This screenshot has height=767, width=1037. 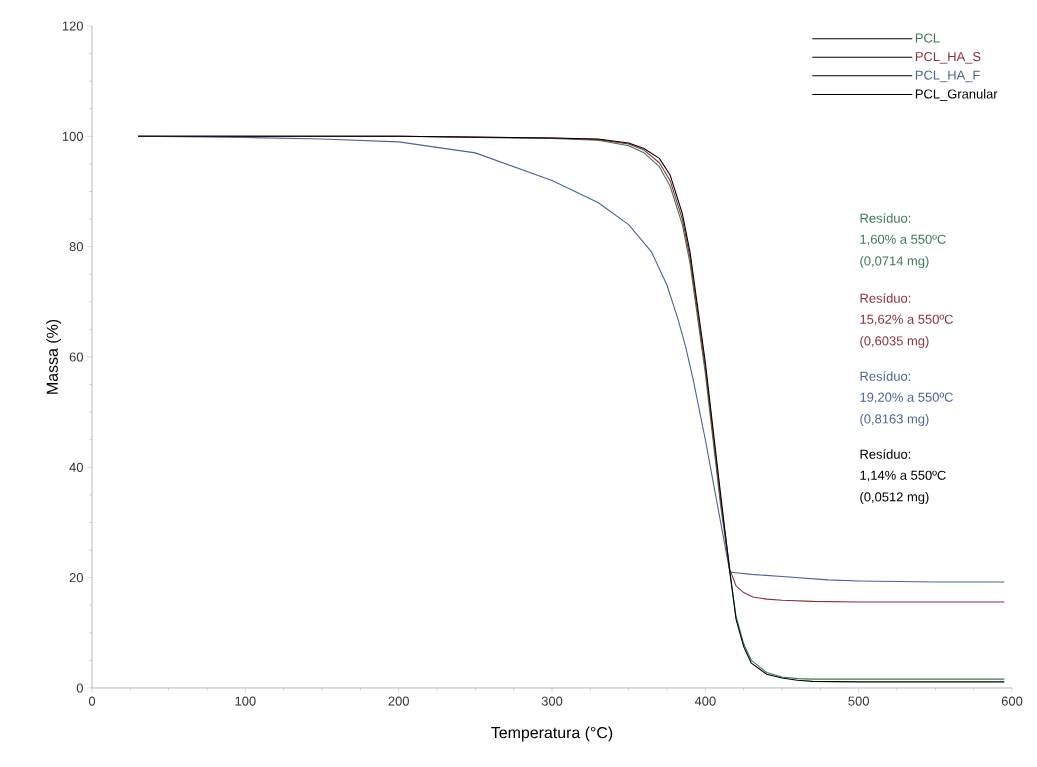 What do you see at coordinates (72, 136) in the screenshot?
I see `y-tick-label: 100` at bounding box center [72, 136].